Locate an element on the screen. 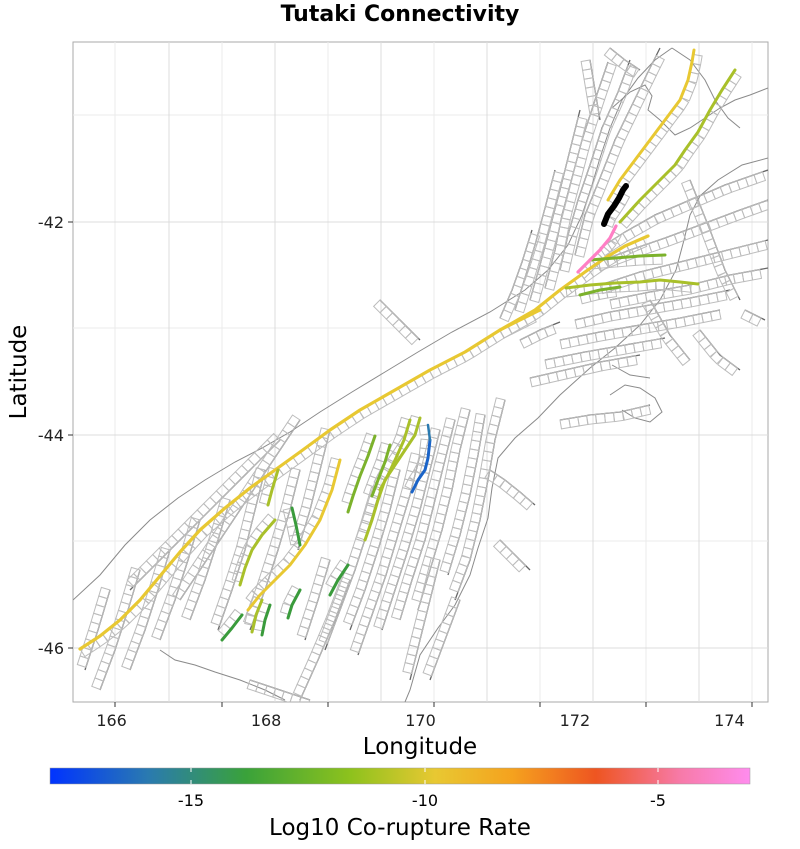 The image size is (800, 849). x-axis-title: Longitude is located at coordinates (420, 747).